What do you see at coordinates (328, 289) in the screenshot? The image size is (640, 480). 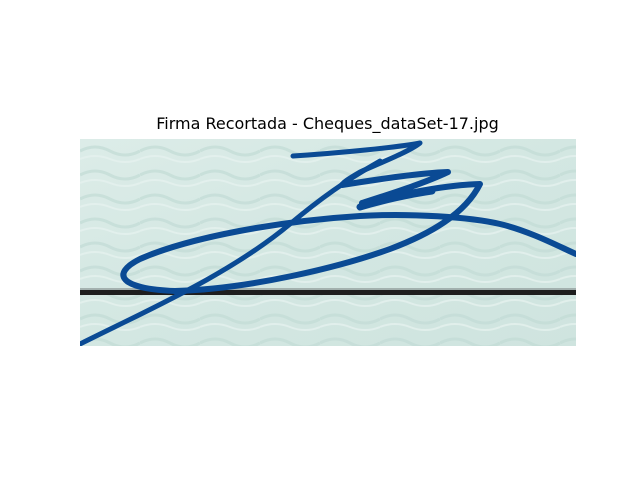 I see `signature-rule-highlight` at bounding box center [328, 289].